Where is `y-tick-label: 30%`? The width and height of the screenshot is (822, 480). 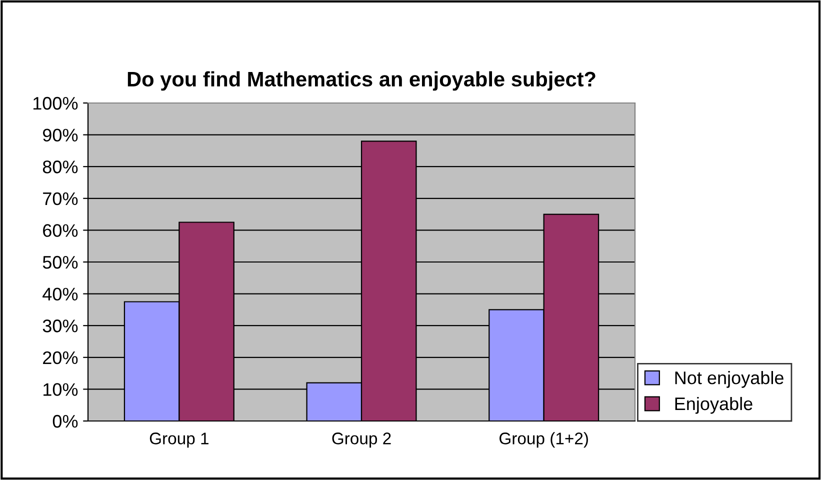
y-tick-label: 30% is located at coordinates (60, 326).